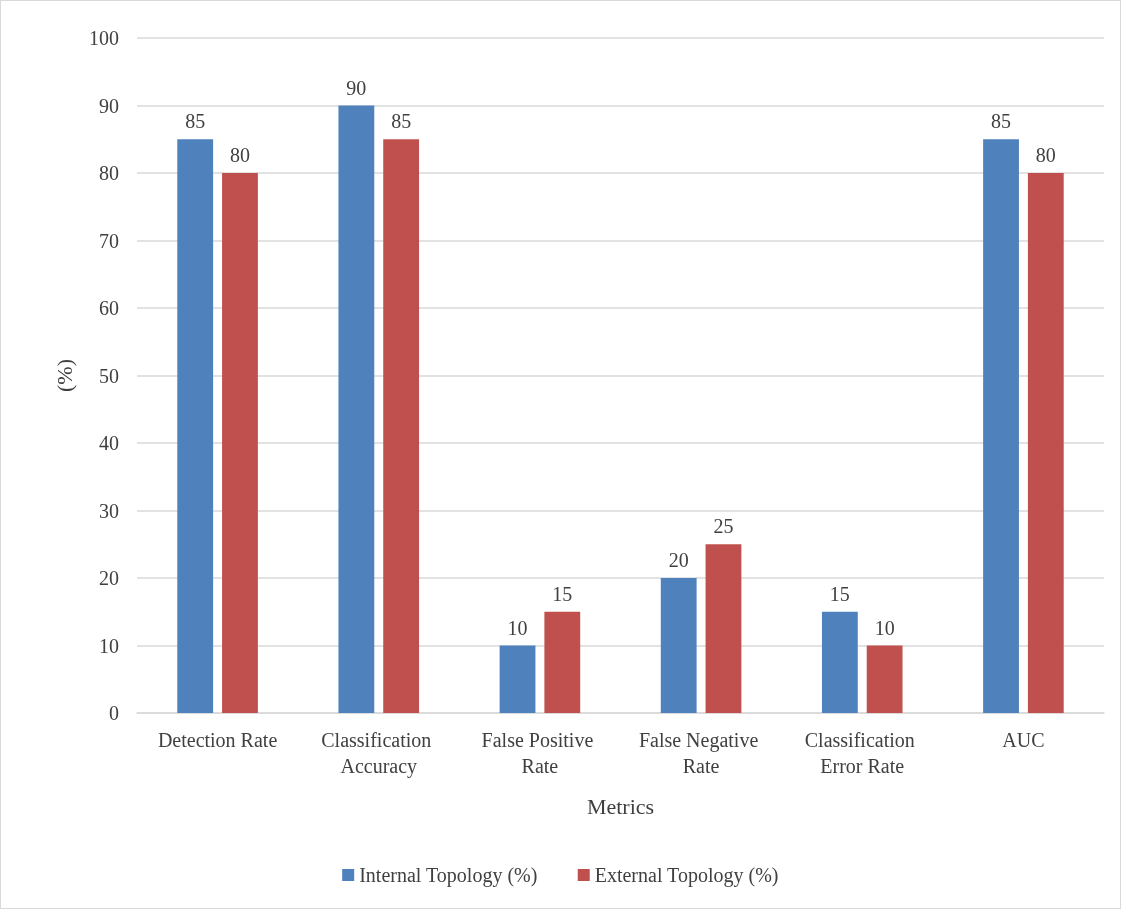 The width and height of the screenshot is (1121, 909). What do you see at coordinates (217, 740) in the screenshot?
I see `x-tick-label: Detection Rate` at bounding box center [217, 740].